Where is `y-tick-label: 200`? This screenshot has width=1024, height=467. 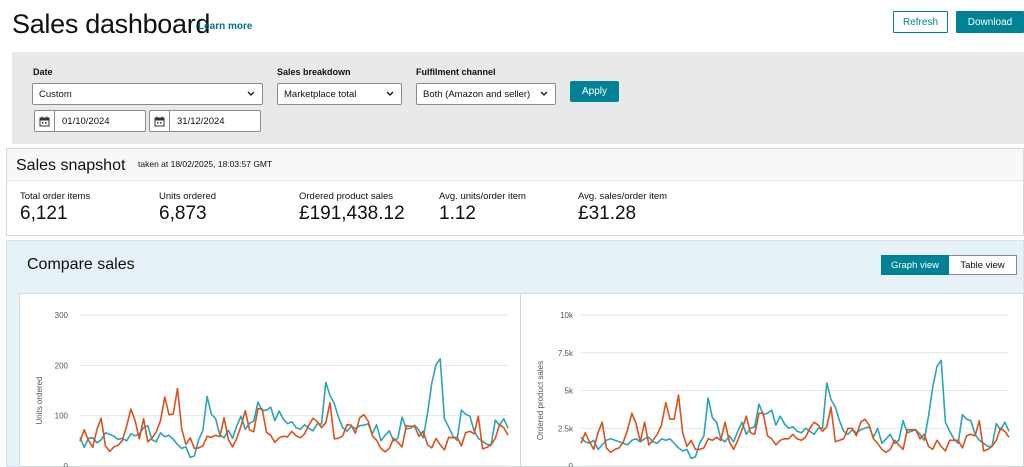
y-tick-label: 200 is located at coordinates (62, 365).